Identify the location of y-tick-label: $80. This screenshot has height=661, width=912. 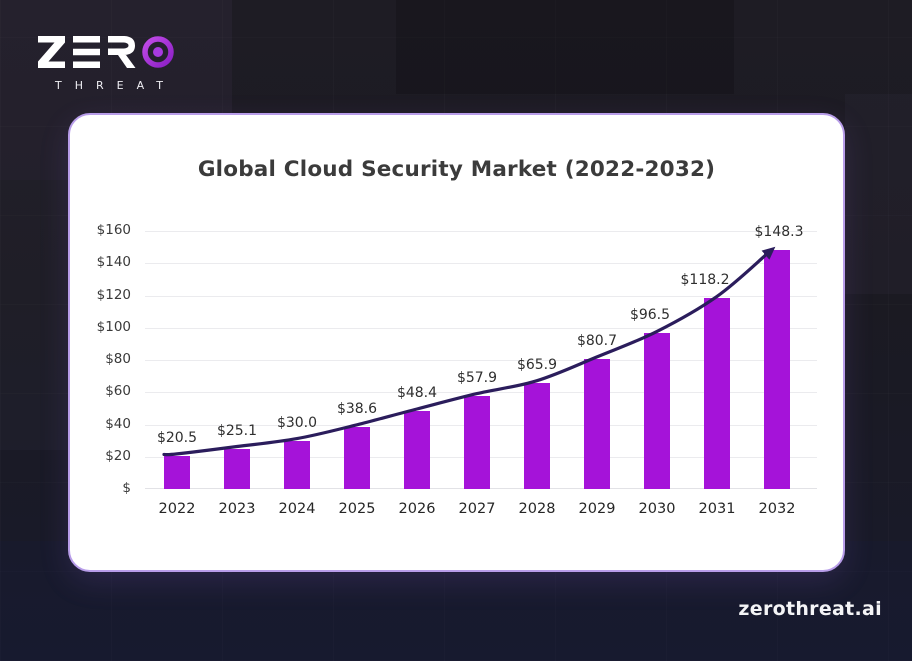
(118, 359).